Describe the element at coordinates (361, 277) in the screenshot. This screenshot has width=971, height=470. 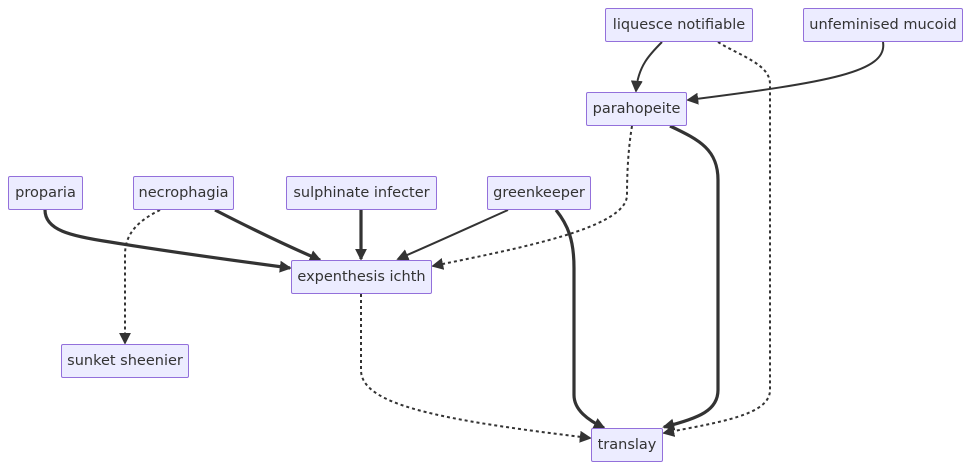
I see `node-expenthesis-ichth: expenthesis ichth` at that location.